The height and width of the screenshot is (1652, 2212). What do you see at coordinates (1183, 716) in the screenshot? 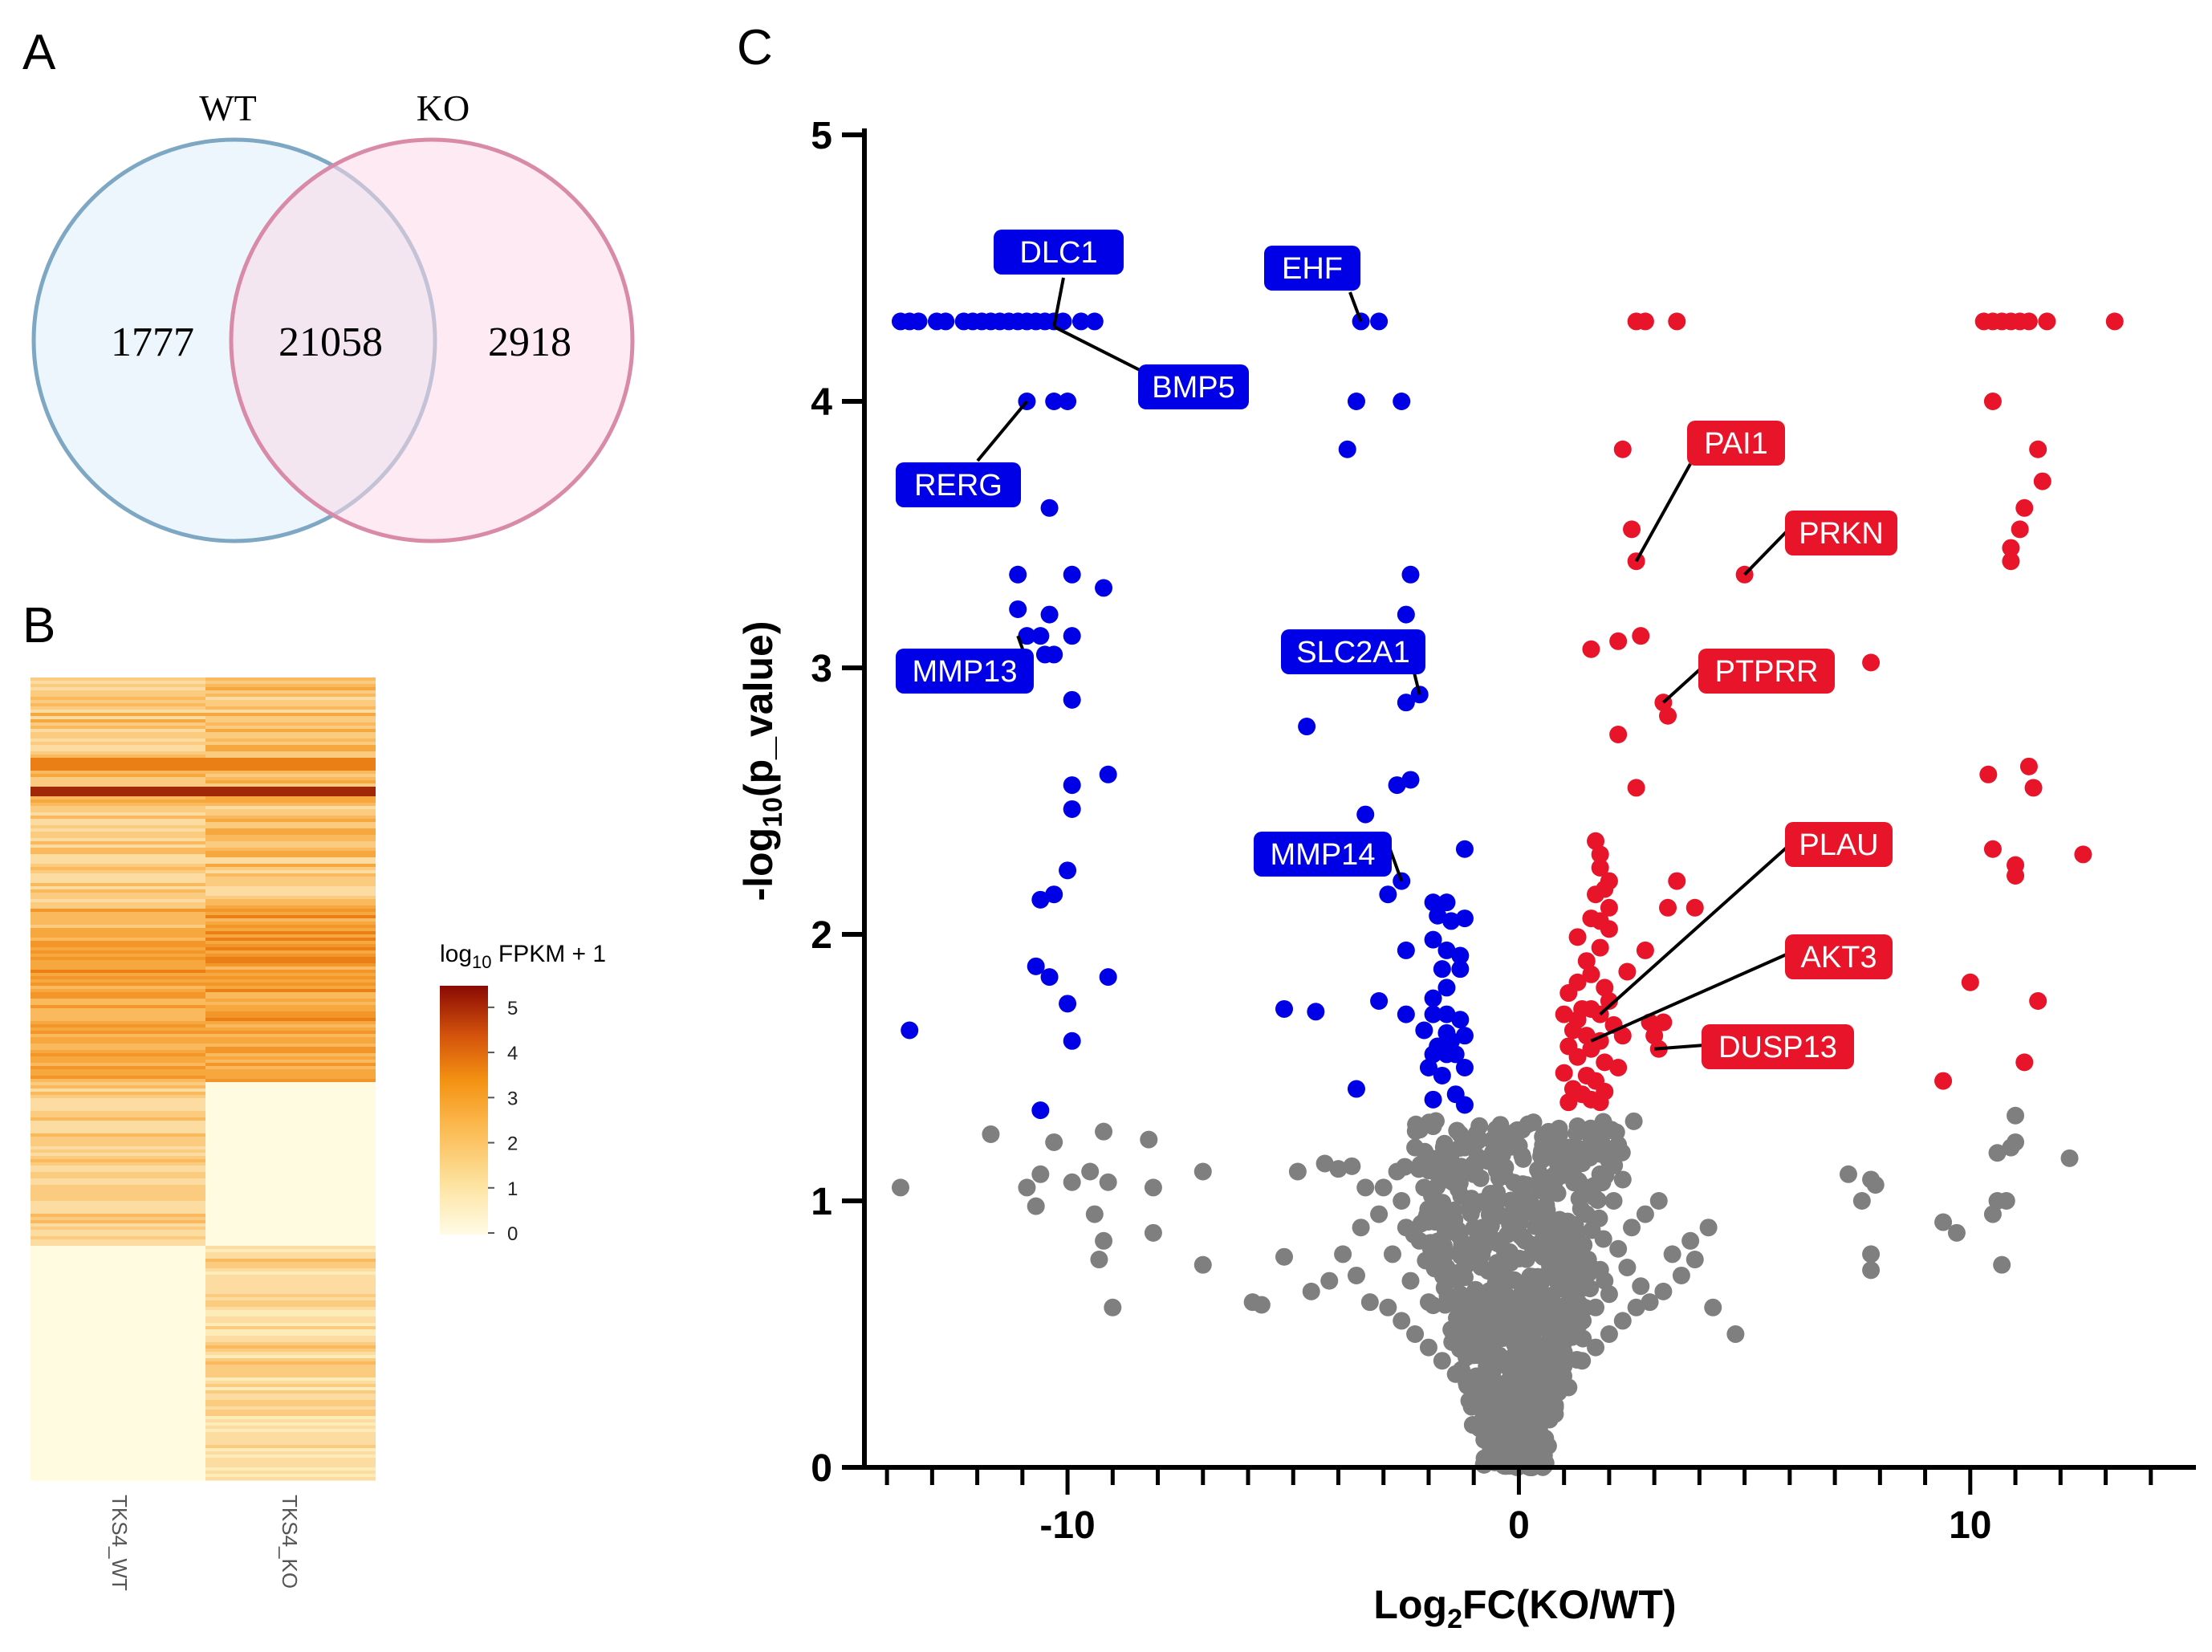
I see `volcano-down-points` at bounding box center [1183, 716].